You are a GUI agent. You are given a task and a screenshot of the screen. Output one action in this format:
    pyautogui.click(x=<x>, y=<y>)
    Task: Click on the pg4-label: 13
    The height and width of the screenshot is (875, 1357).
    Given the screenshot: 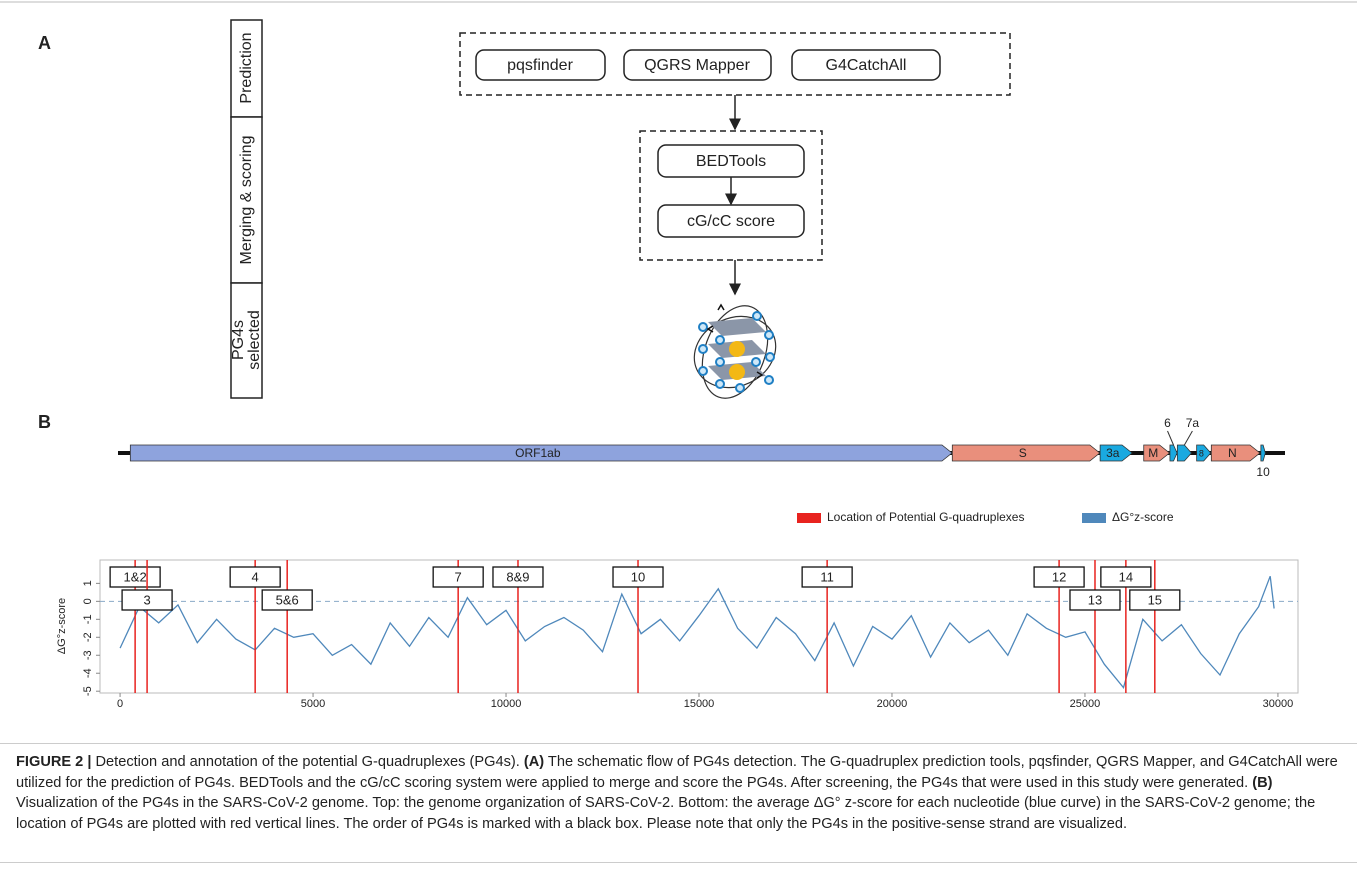 What is the action you would take?
    pyautogui.click(x=1095, y=599)
    